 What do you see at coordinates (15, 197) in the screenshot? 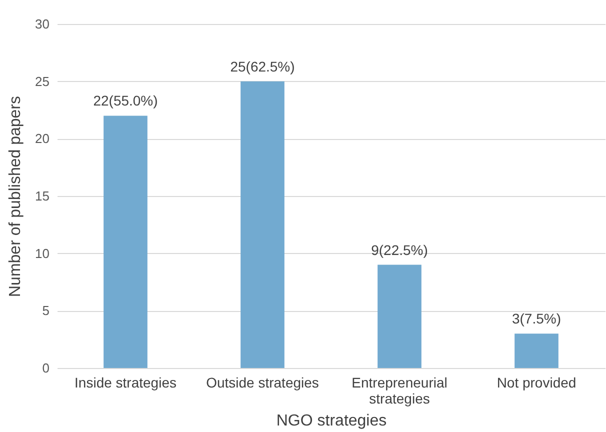
I see `y-axis-title: Number of published papers` at bounding box center [15, 197].